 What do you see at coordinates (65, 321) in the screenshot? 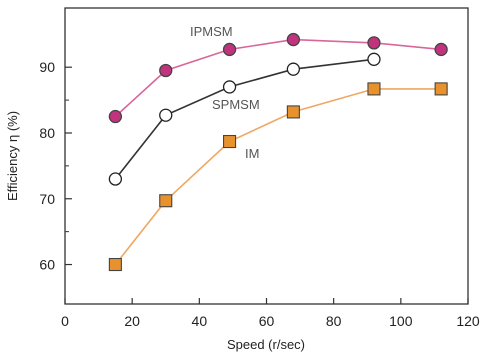
I see `x-tick-label: 0` at bounding box center [65, 321].